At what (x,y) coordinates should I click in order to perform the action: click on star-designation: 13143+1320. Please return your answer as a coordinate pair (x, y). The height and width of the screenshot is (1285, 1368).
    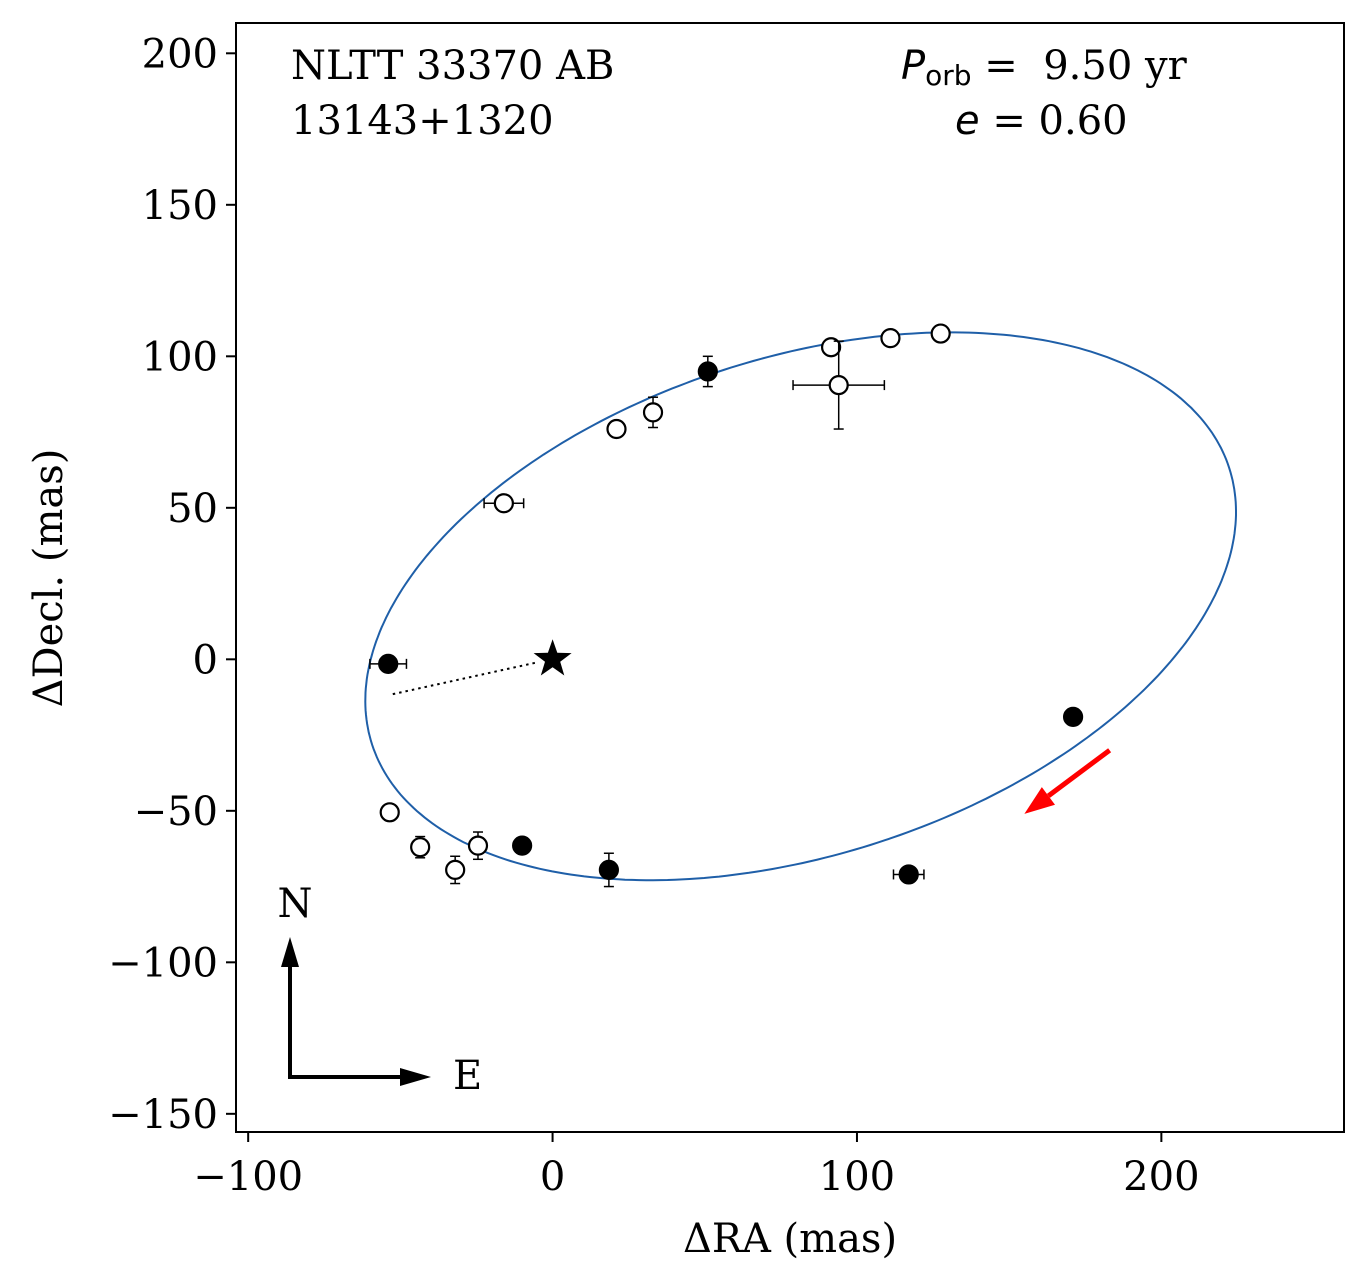
    Looking at the image, I should click on (422, 121).